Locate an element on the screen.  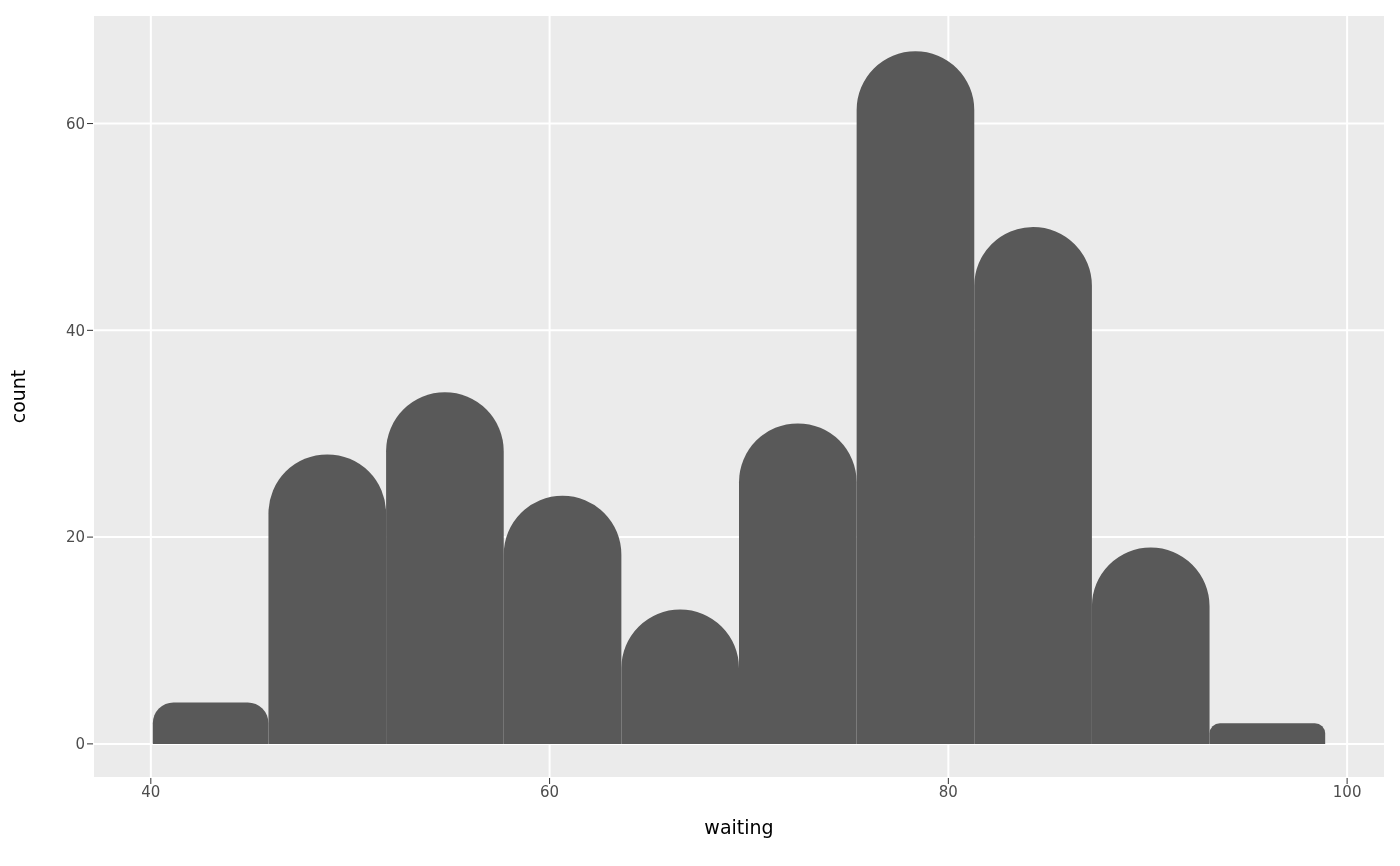
y-tick-label: 40 is located at coordinates (75, 330).